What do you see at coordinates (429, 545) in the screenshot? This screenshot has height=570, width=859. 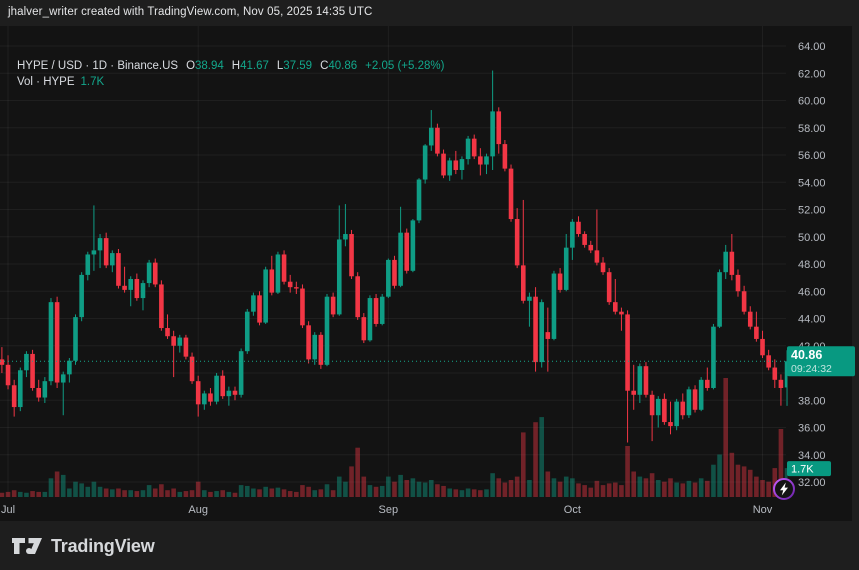 I see `footer-bar: TradingView` at bounding box center [429, 545].